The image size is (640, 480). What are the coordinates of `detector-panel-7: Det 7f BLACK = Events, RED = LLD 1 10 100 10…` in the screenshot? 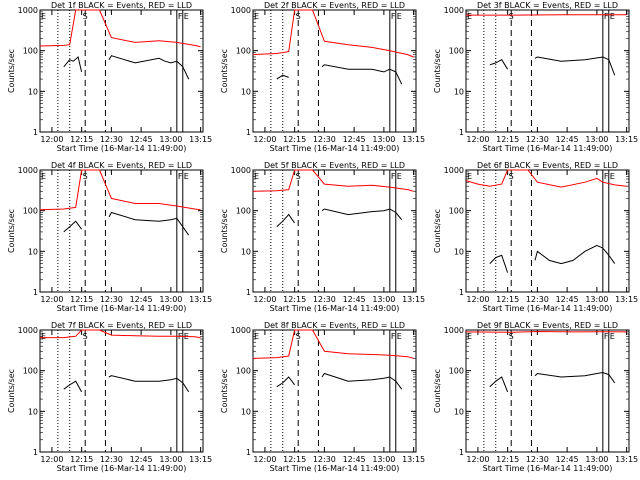 It's located at (109, 397).